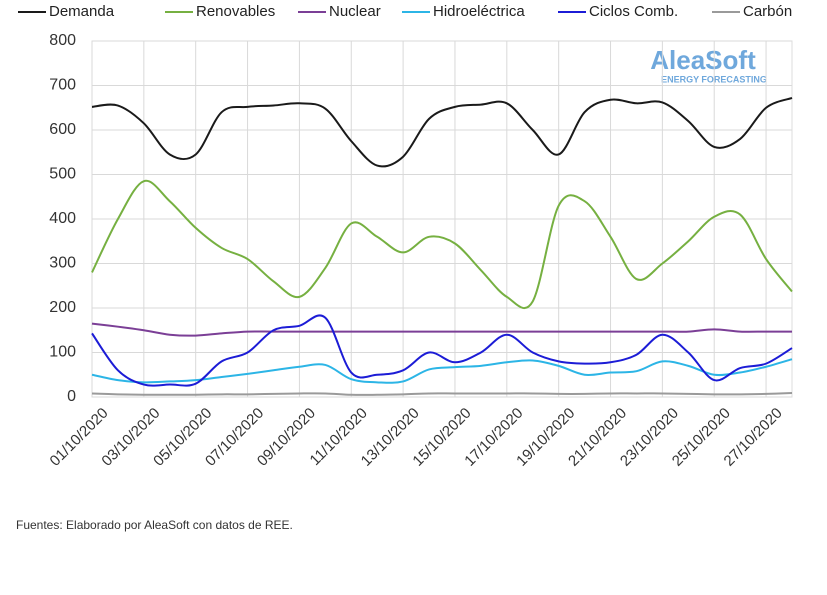 This screenshot has height=595, width=827. What do you see at coordinates (62, 85) in the screenshot?
I see `y-tick-label: 700` at bounding box center [62, 85].